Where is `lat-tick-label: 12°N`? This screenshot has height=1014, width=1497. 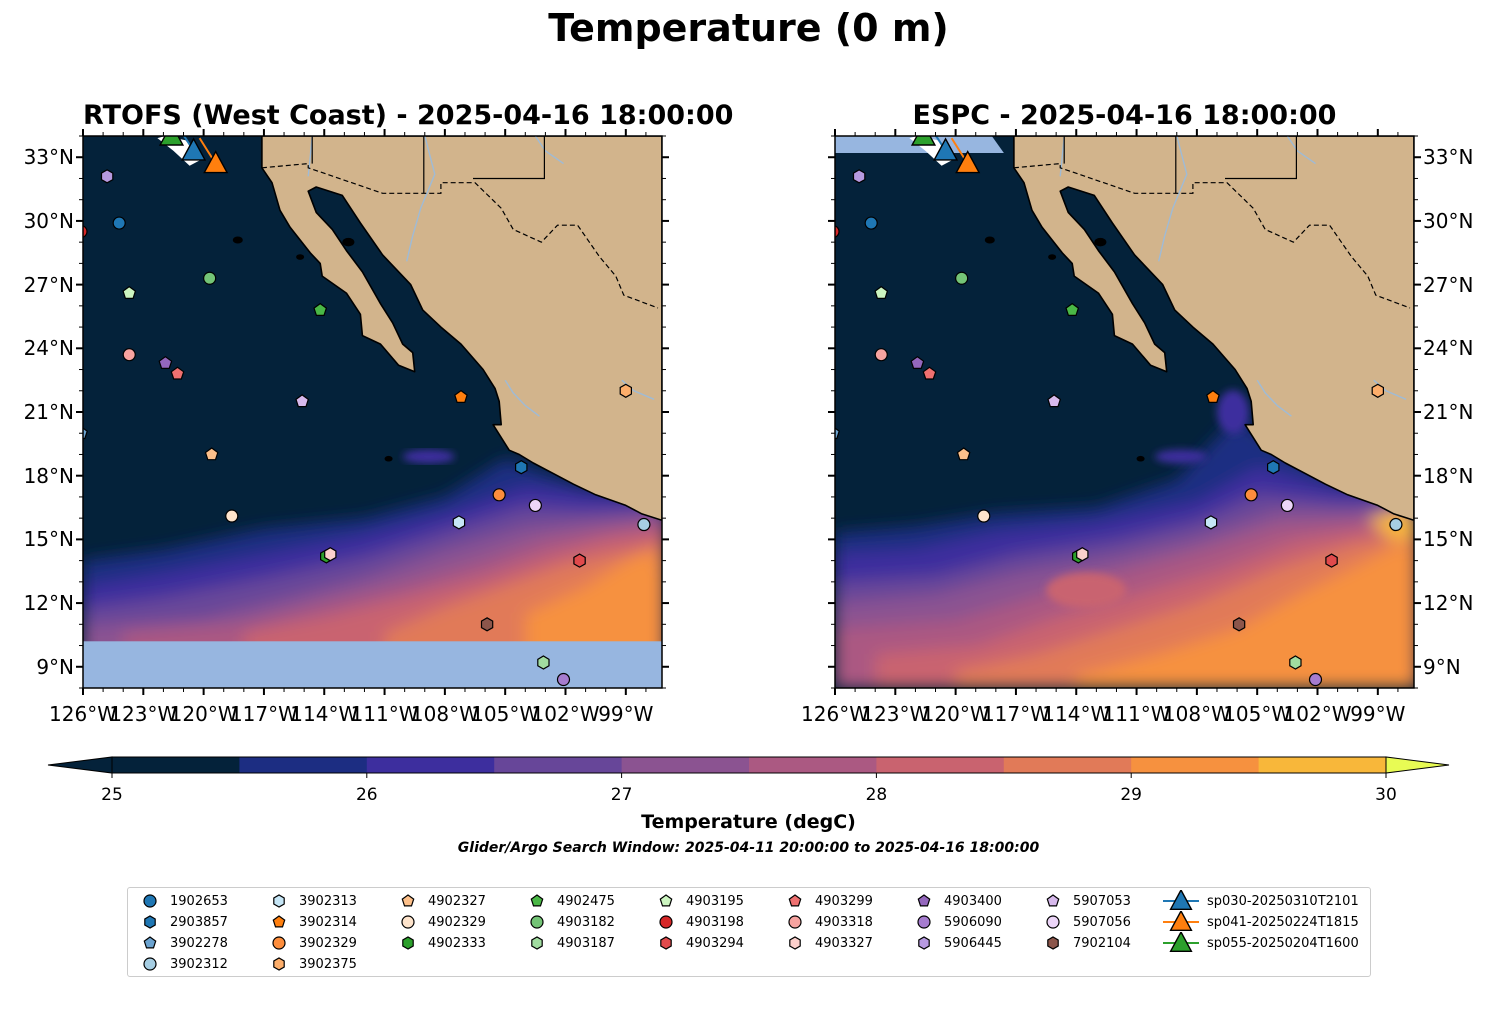 lat-tick-label: 12°N is located at coordinates (48, 603).